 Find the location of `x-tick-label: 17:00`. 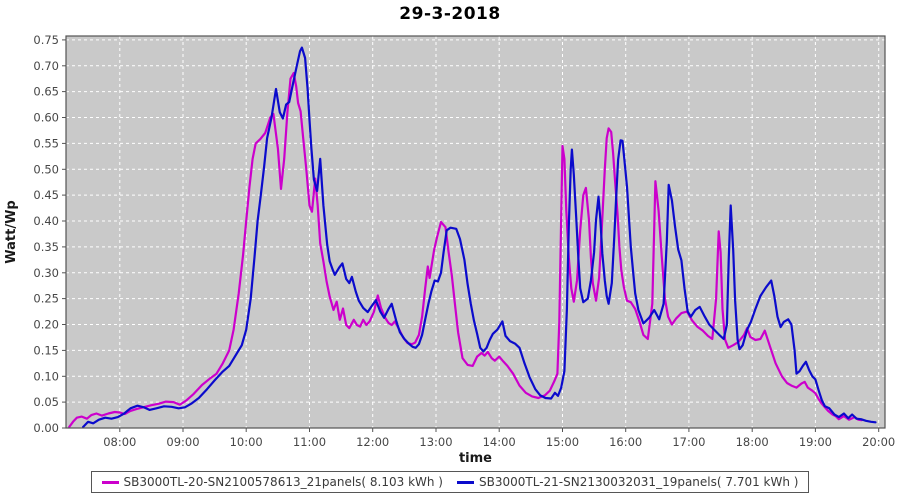

x-tick-label: 17:00 is located at coordinates (688, 442).